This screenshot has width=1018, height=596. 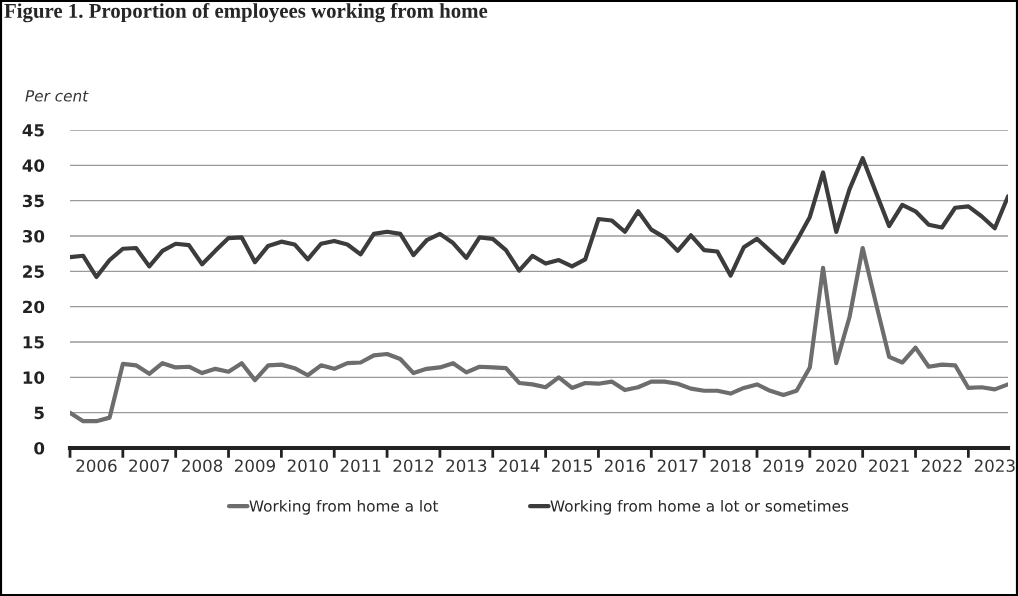 What do you see at coordinates (34, 307) in the screenshot?
I see `y-tick-label: 20` at bounding box center [34, 307].